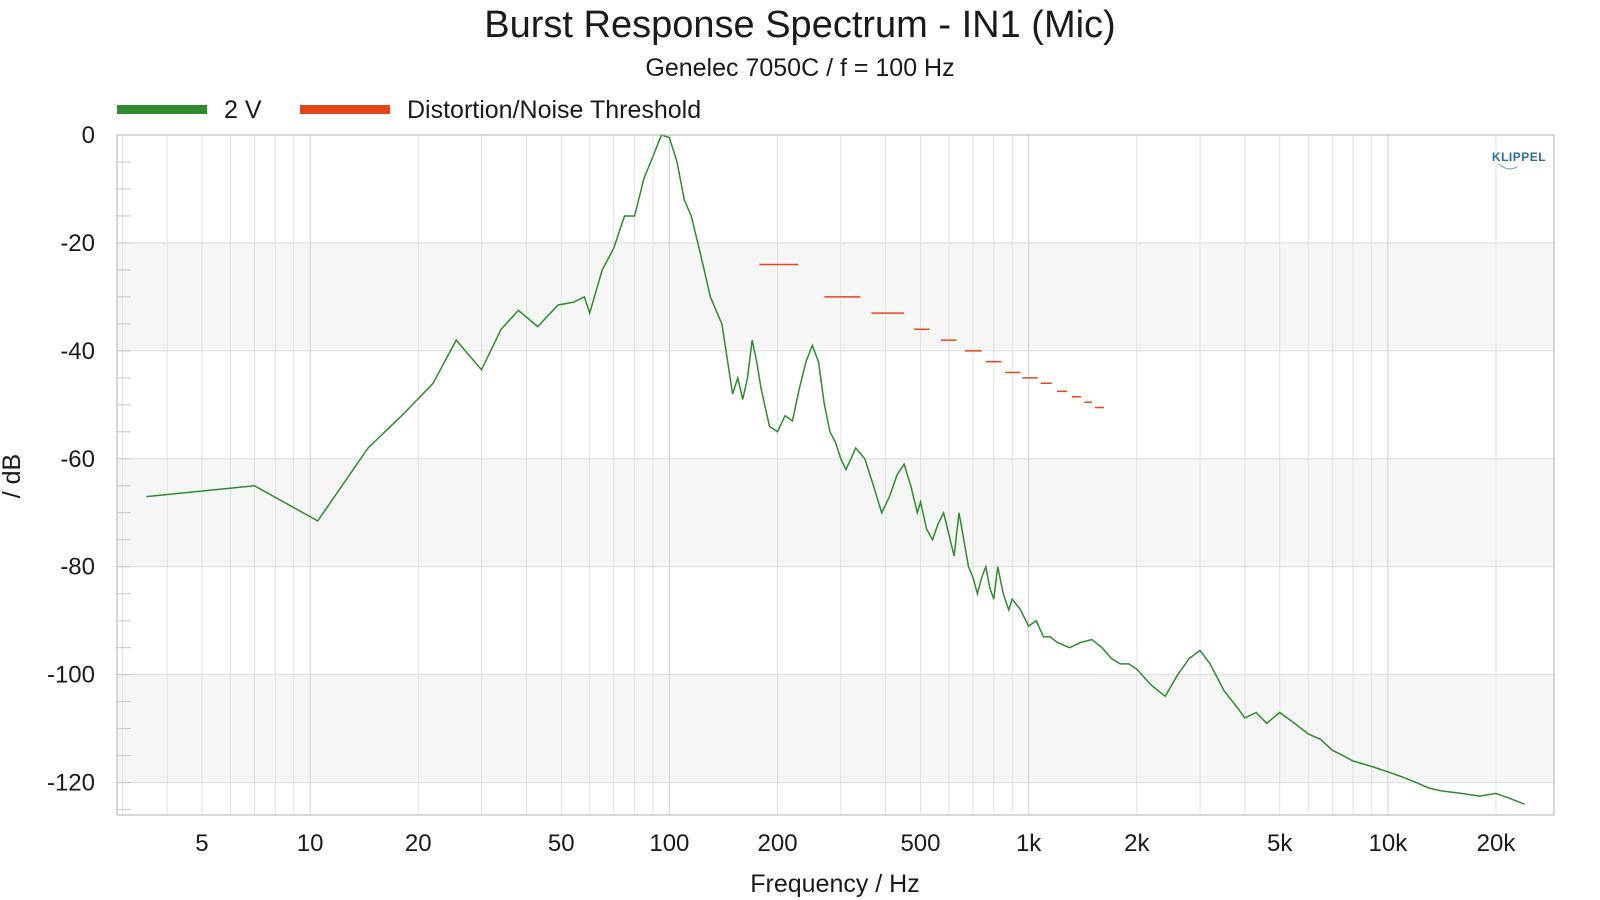 Image resolution: width=1600 pixels, height=900 pixels. What do you see at coordinates (1029, 843) in the screenshot?
I see `x-tick-label: 1k` at bounding box center [1029, 843].